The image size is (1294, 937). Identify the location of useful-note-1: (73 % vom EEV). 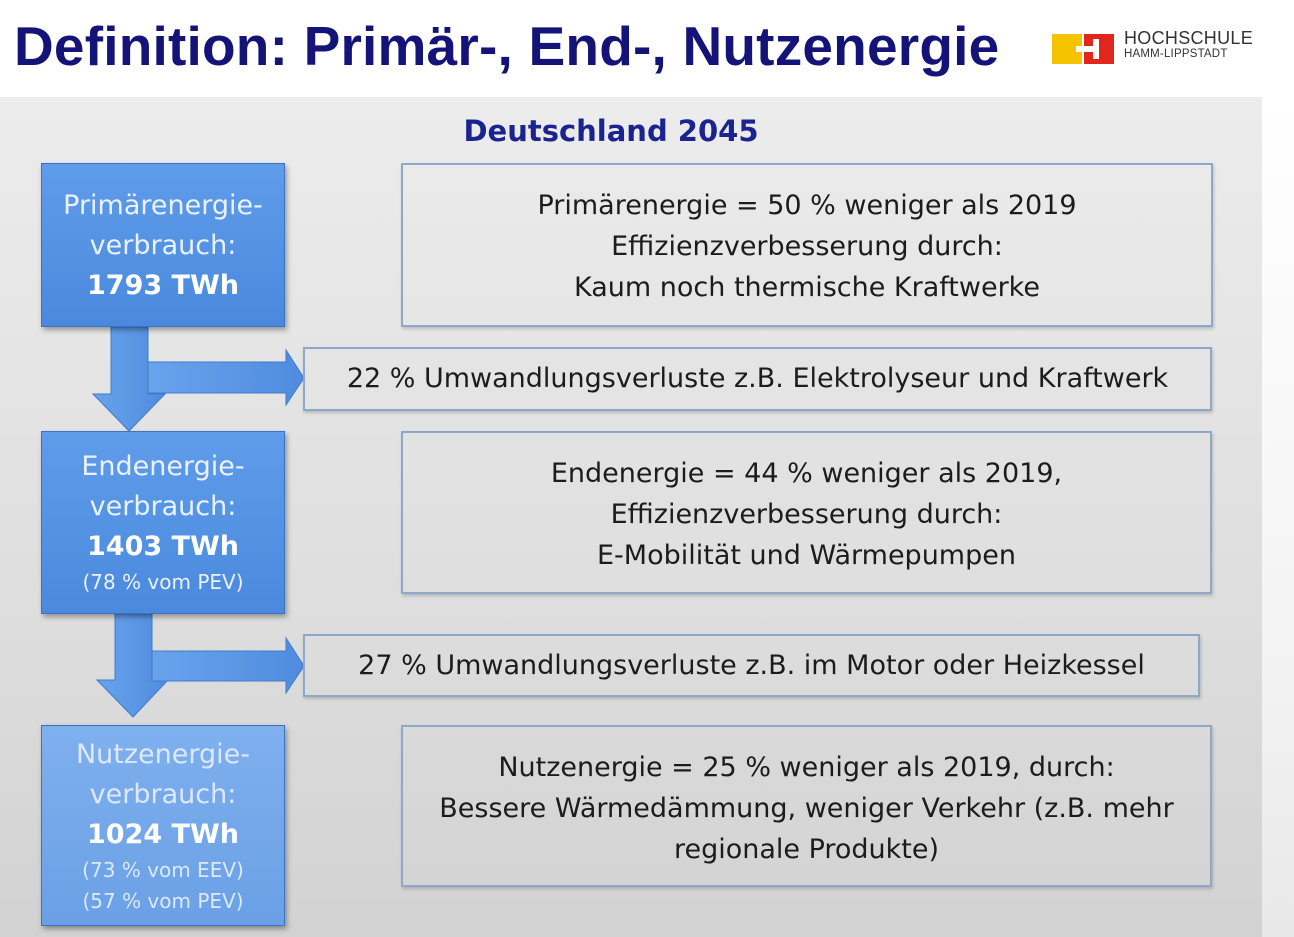
(163, 870).